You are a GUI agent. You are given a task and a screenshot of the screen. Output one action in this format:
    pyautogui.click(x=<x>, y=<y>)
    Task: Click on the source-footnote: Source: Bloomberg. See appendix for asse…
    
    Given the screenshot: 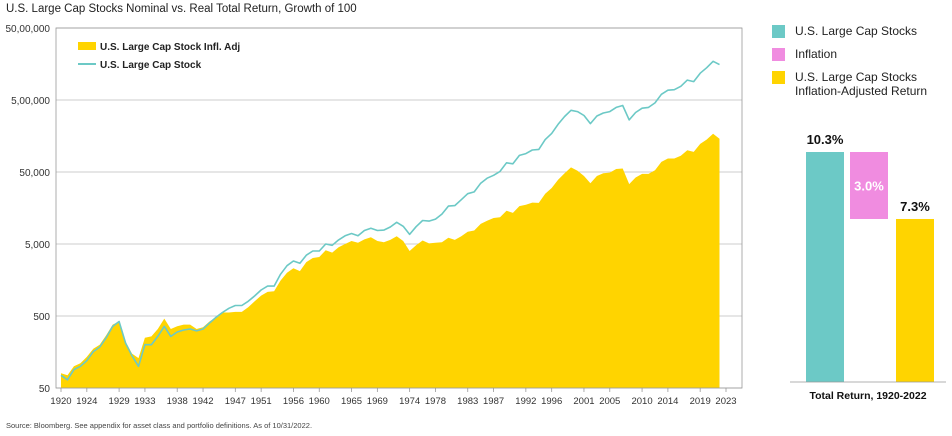 What is the action you would take?
    pyautogui.click(x=159, y=425)
    